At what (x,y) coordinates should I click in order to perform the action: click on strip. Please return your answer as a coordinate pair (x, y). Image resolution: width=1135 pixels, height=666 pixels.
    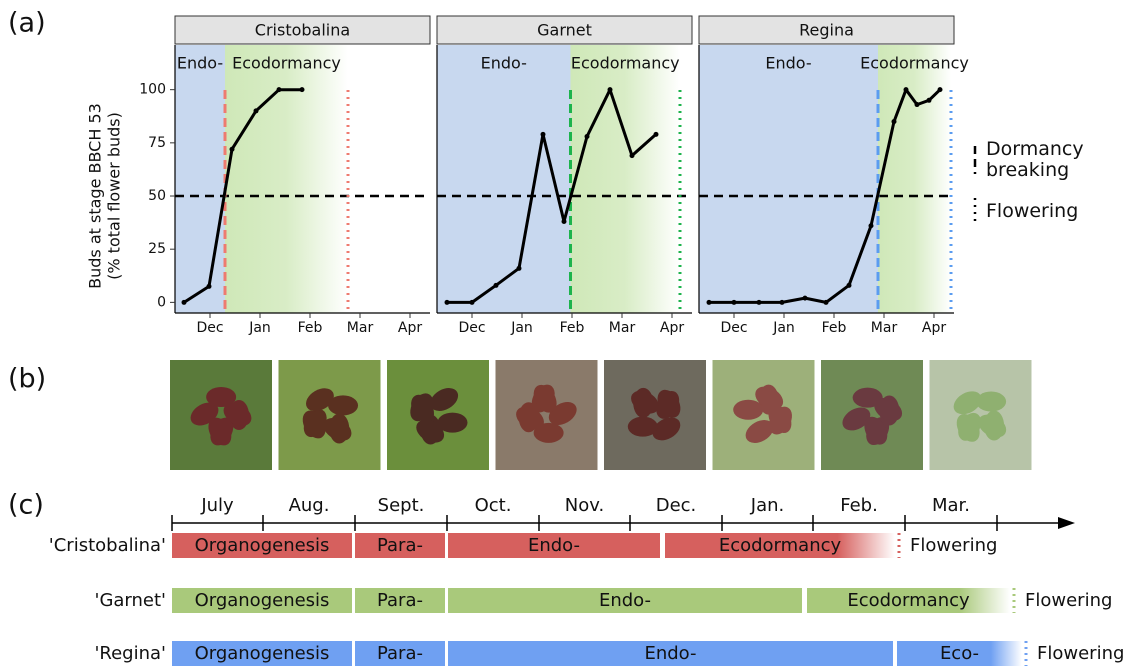
    Looking at the image, I should click on (564, 30).